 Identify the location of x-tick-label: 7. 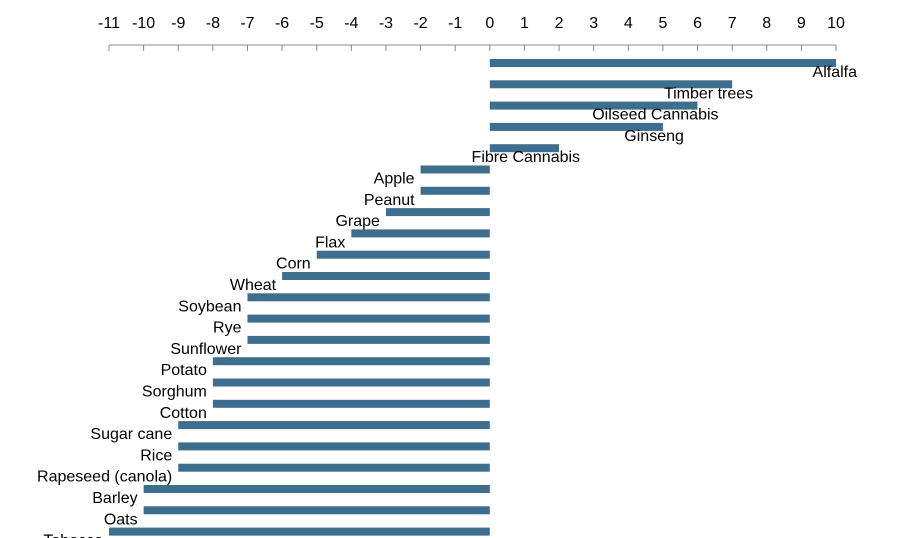
(732, 23).